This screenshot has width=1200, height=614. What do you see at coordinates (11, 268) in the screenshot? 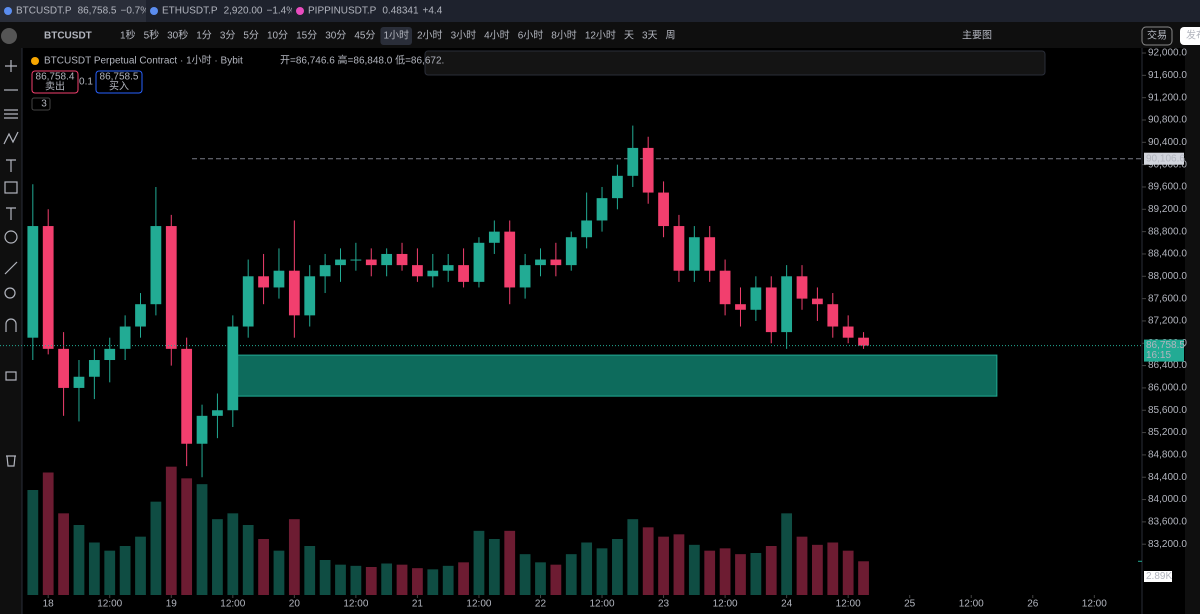
I see `tool-ruler` at bounding box center [11, 268].